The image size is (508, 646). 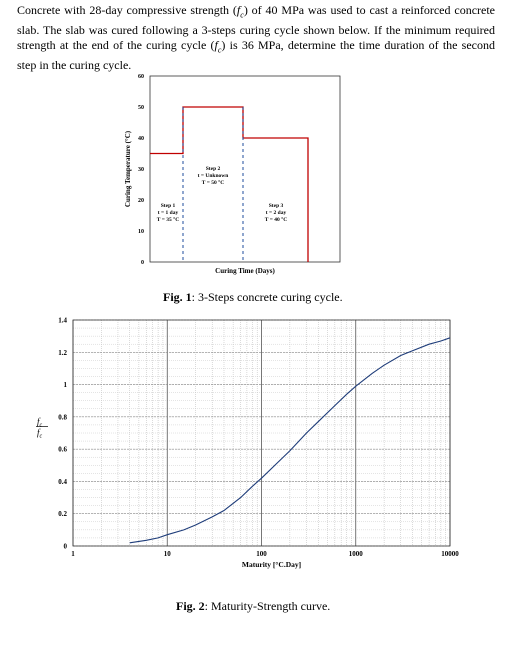 I want to click on y-tick-label: 30, so click(x=141, y=170).